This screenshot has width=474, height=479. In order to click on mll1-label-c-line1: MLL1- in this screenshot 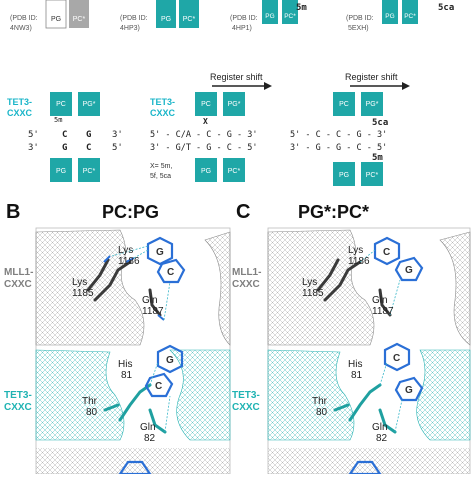, I will do `click(246, 272)`.